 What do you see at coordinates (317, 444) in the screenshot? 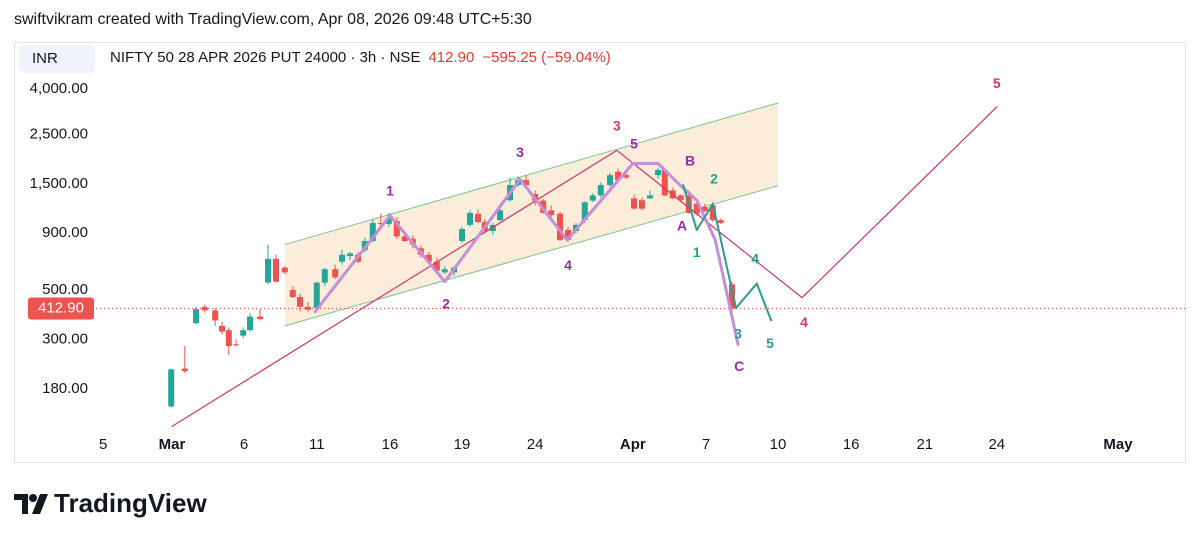
I see `x-tick-label: 11` at bounding box center [317, 444].